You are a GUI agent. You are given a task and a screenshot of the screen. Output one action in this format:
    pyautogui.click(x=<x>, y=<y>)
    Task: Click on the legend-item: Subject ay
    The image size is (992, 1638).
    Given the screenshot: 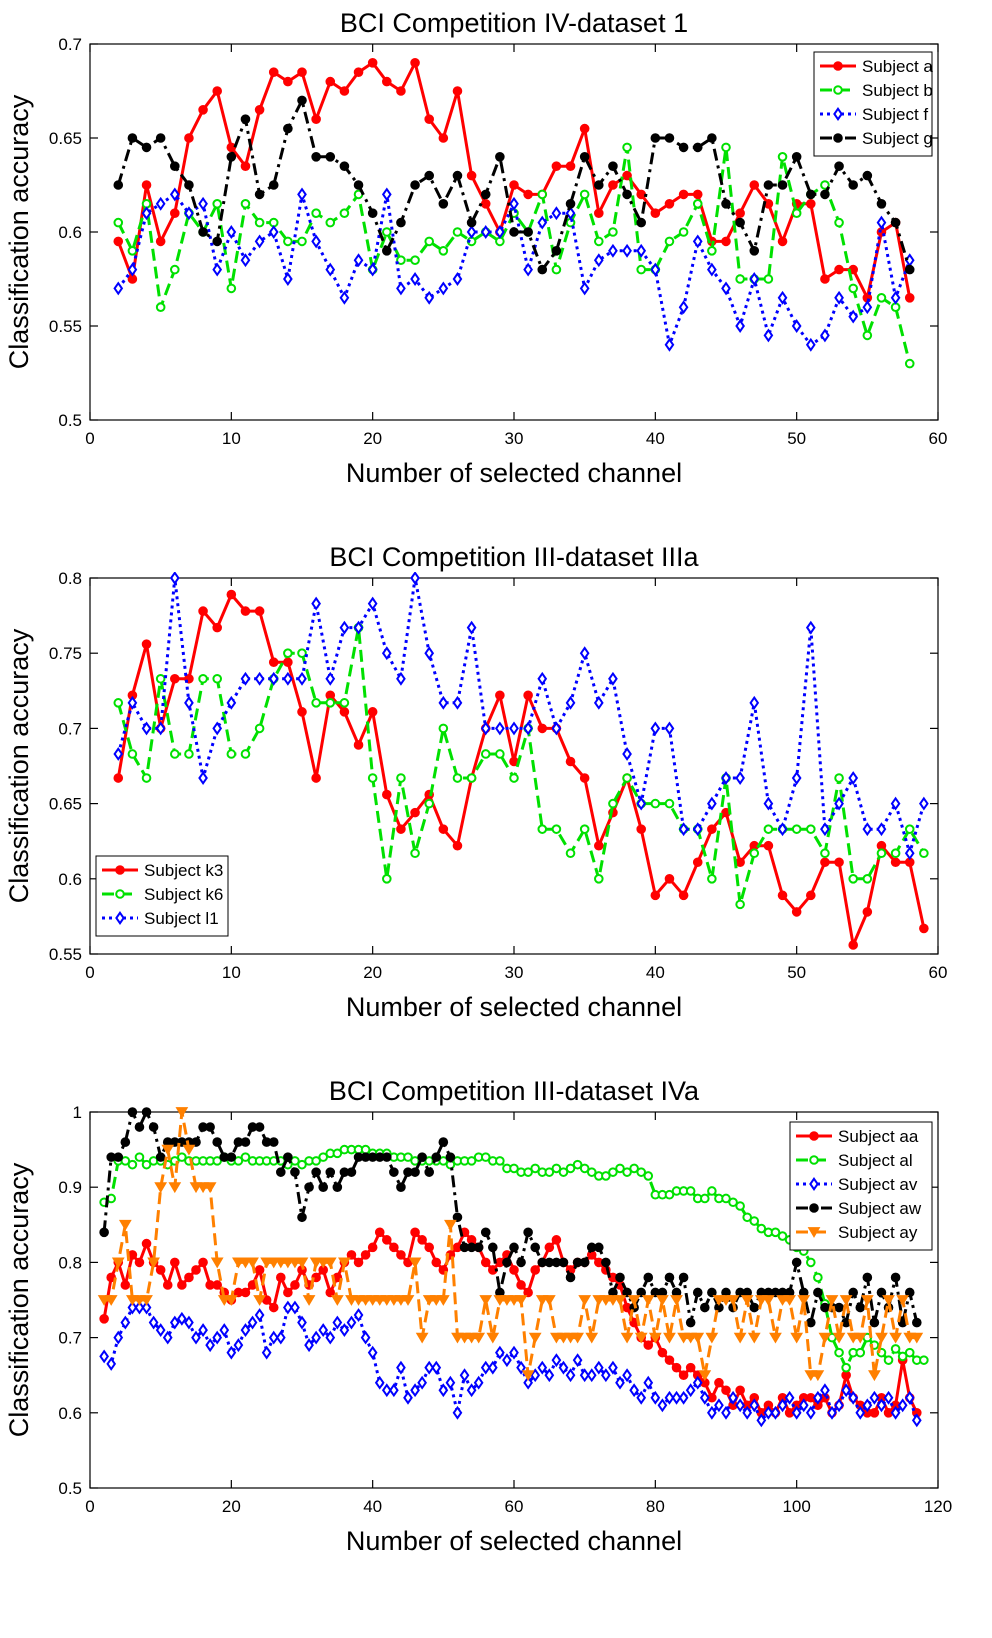 What is the action you would take?
    pyautogui.click(x=857, y=1232)
    